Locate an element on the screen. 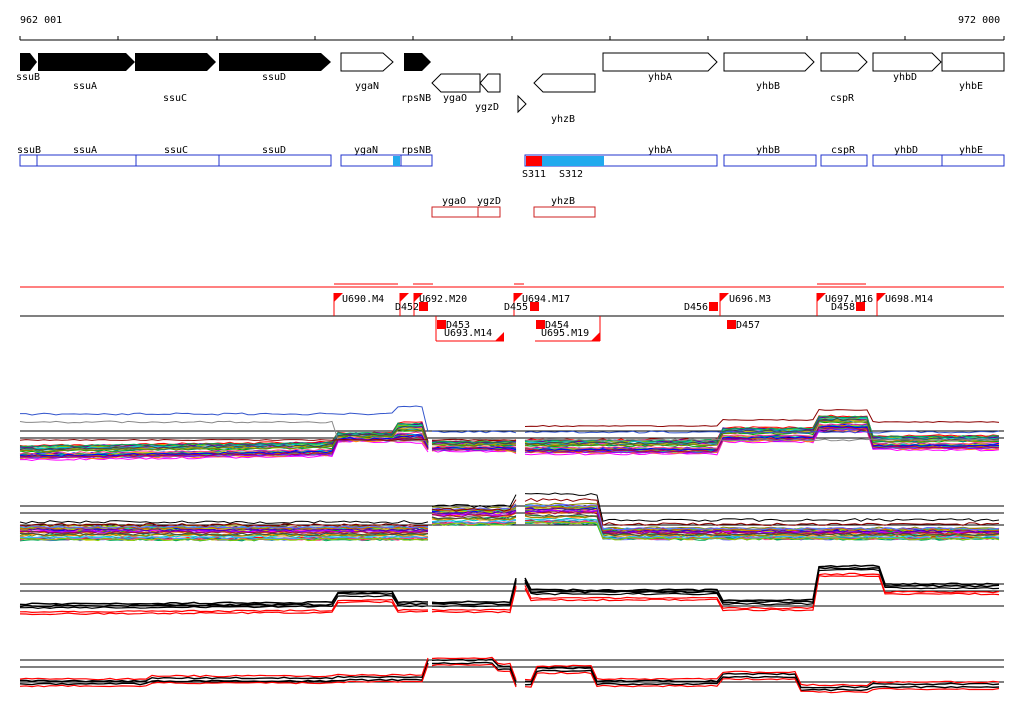 This screenshot has height=714, width=1024. transcript-label-ygaO: ygaO is located at coordinates (454, 201).